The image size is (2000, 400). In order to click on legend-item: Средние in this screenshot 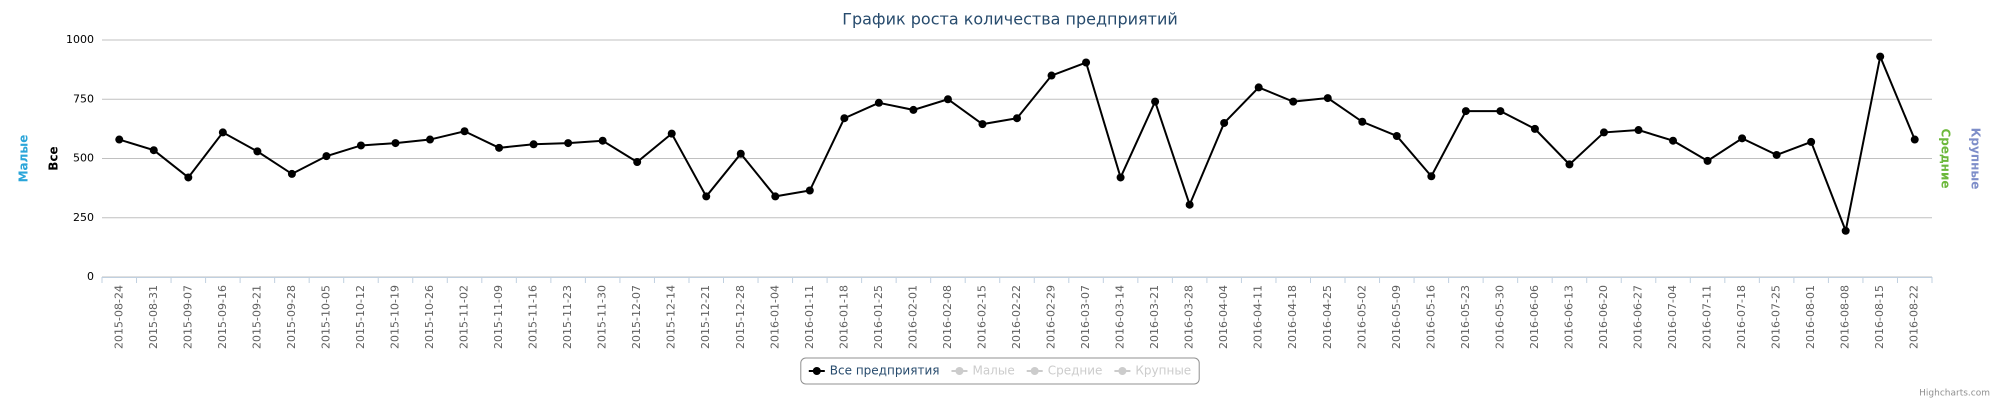, I will do `click(1064, 371)`.